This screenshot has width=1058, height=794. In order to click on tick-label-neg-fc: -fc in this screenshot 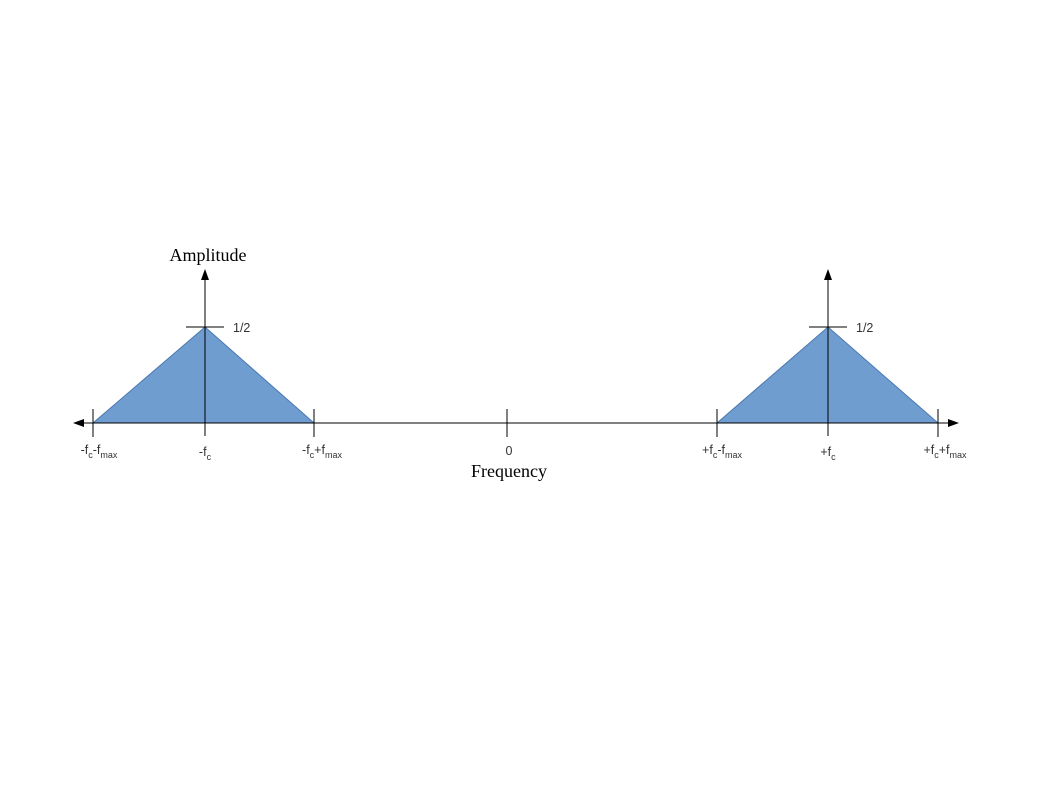, I will do `click(205, 453)`.